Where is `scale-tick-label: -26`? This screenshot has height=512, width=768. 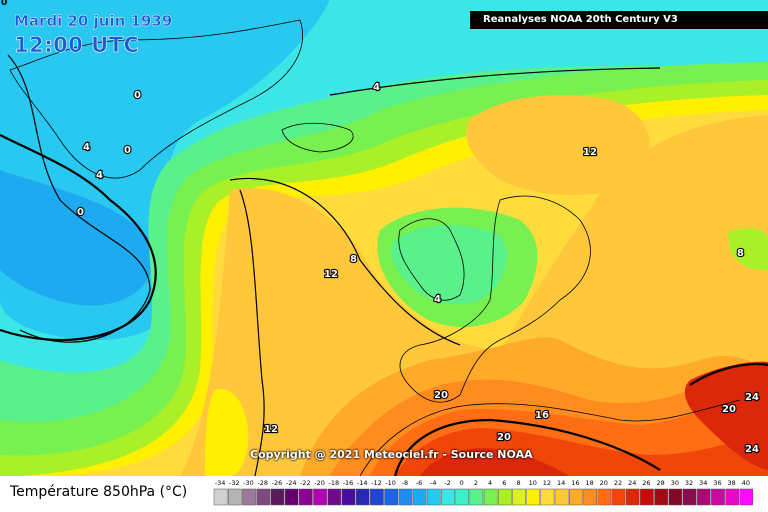
scale-tick-label: -26 is located at coordinates (277, 483).